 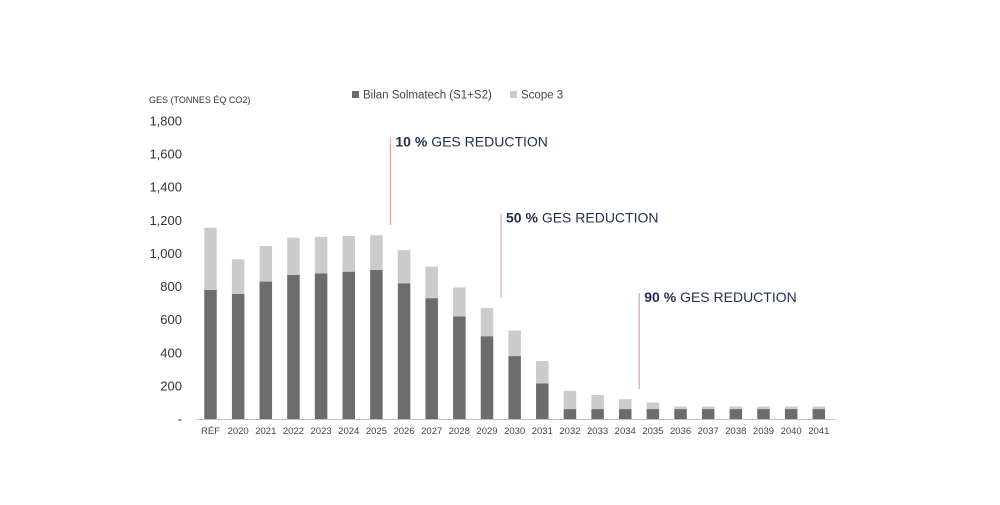 I want to click on y-tick-label: 1,000, so click(x=165, y=253).